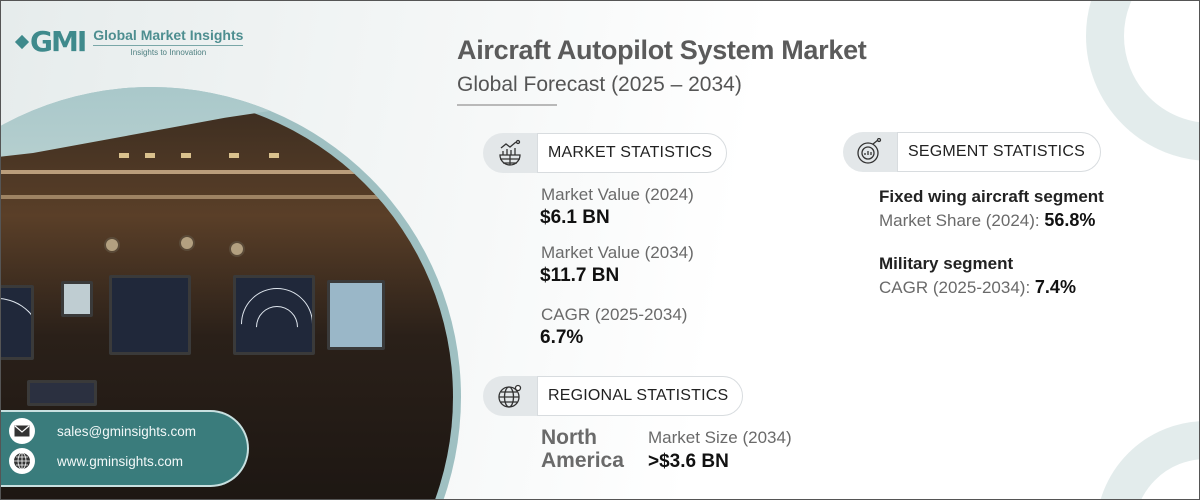  I want to click on stat-label-2024: Market Value (2024), so click(617, 194).